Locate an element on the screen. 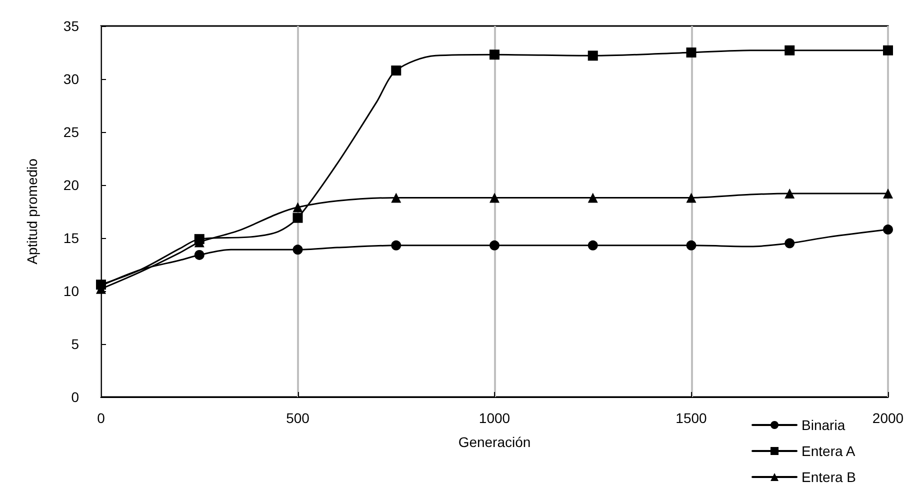 This screenshot has height=499, width=917. y-tick-label: 15 is located at coordinates (71, 238).